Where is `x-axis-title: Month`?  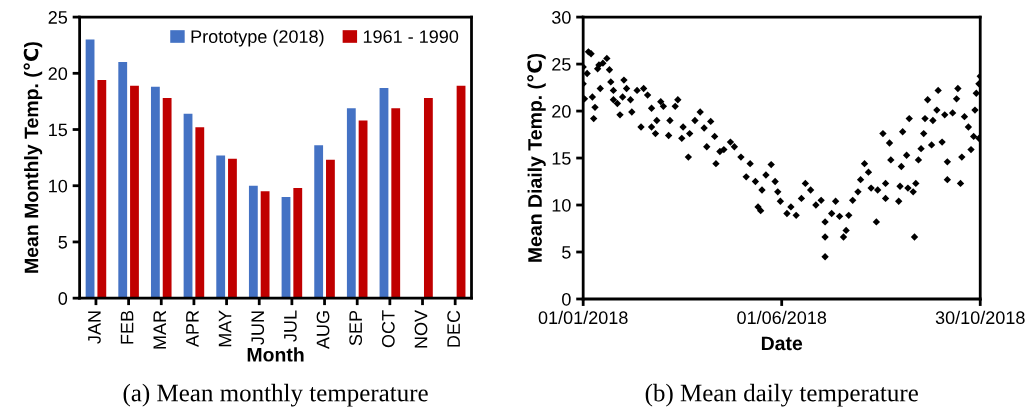
x-axis-title: Month is located at coordinates (275, 354).